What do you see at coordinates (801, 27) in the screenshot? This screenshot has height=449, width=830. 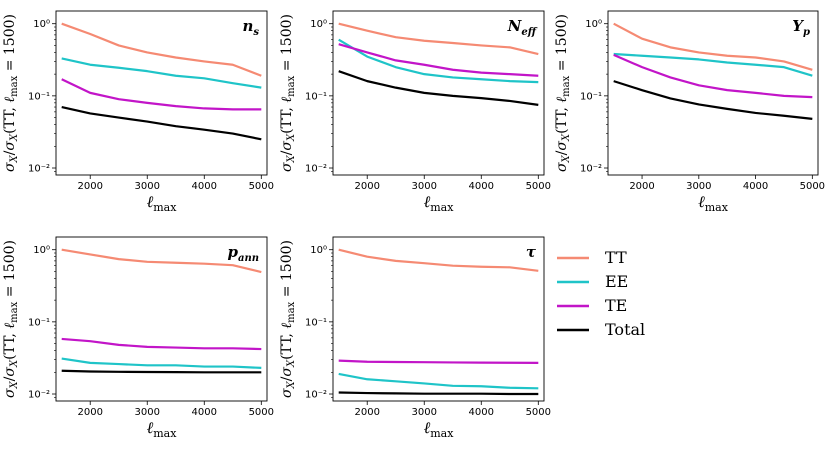 I see `panel-label: Yp` at bounding box center [801, 27].